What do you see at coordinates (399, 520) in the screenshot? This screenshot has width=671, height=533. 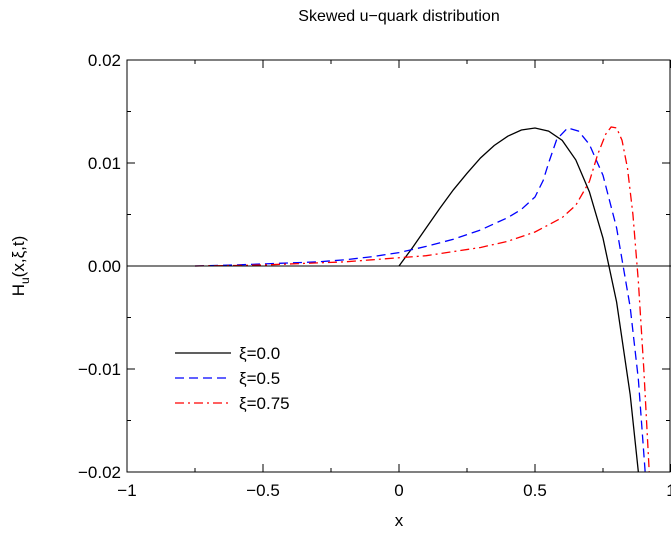 I see `x-axis-label: x` at bounding box center [399, 520].